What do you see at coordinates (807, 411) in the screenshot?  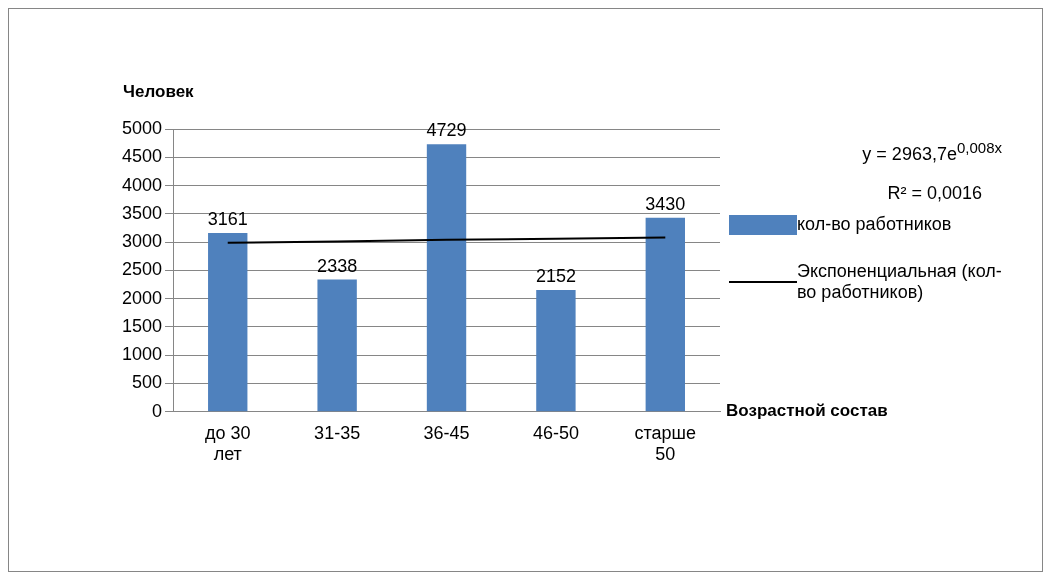 I see `x-axis-title: Возрастной состав` at bounding box center [807, 411].